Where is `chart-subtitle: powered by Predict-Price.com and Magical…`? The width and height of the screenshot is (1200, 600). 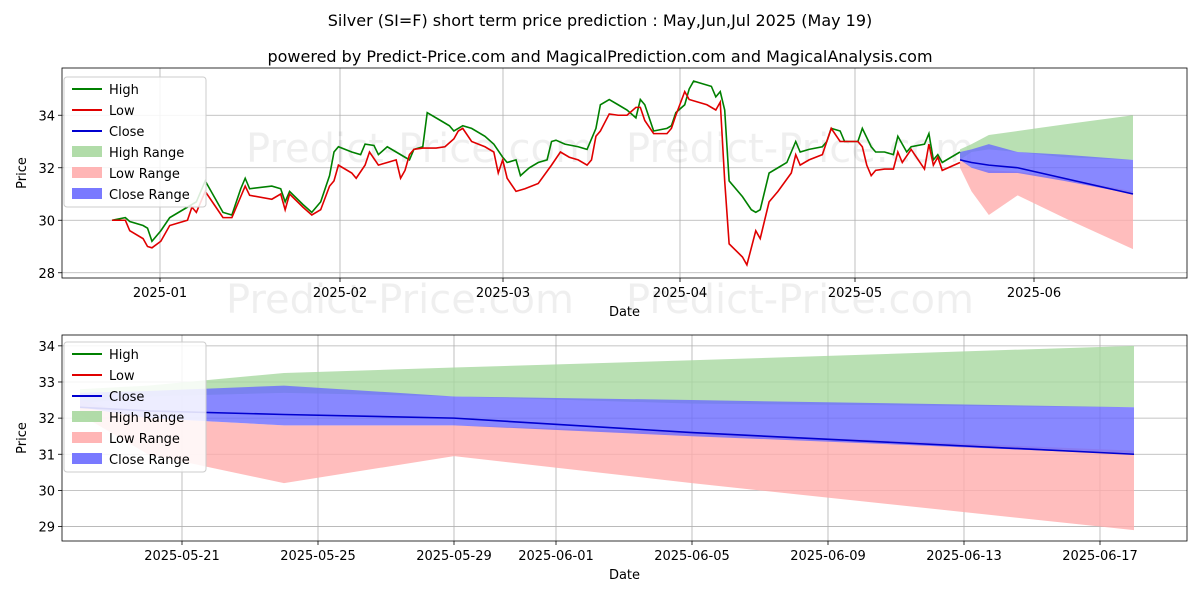
chart-subtitle: powered by Predict-Price.com and Magical… is located at coordinates (599, 56).